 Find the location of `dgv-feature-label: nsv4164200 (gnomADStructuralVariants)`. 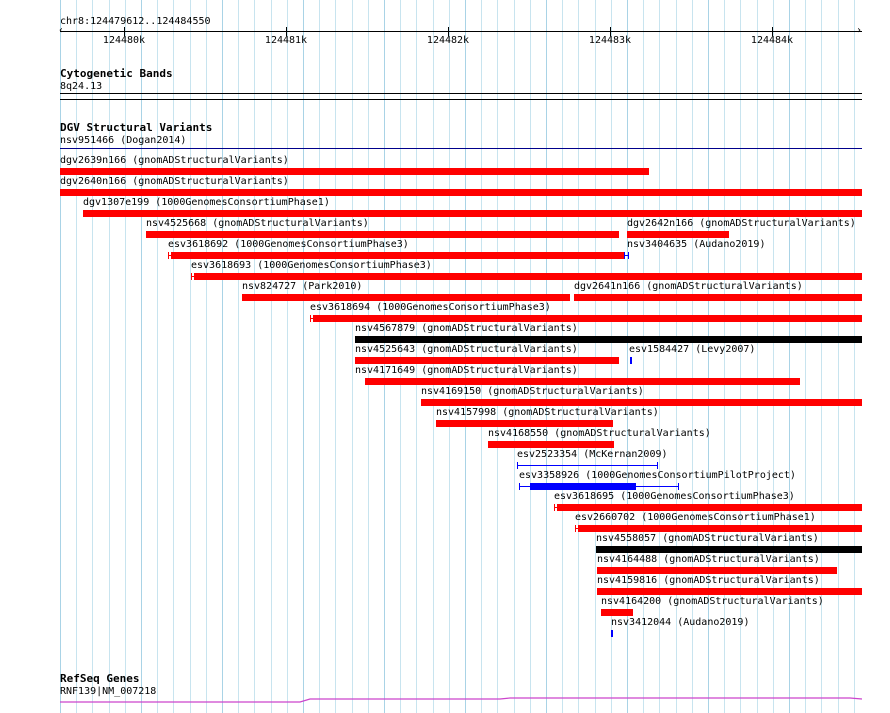

dgv-feature-label: nsv4164200 (gnomADStructuralVariants) is located at coordinates (712, 601).